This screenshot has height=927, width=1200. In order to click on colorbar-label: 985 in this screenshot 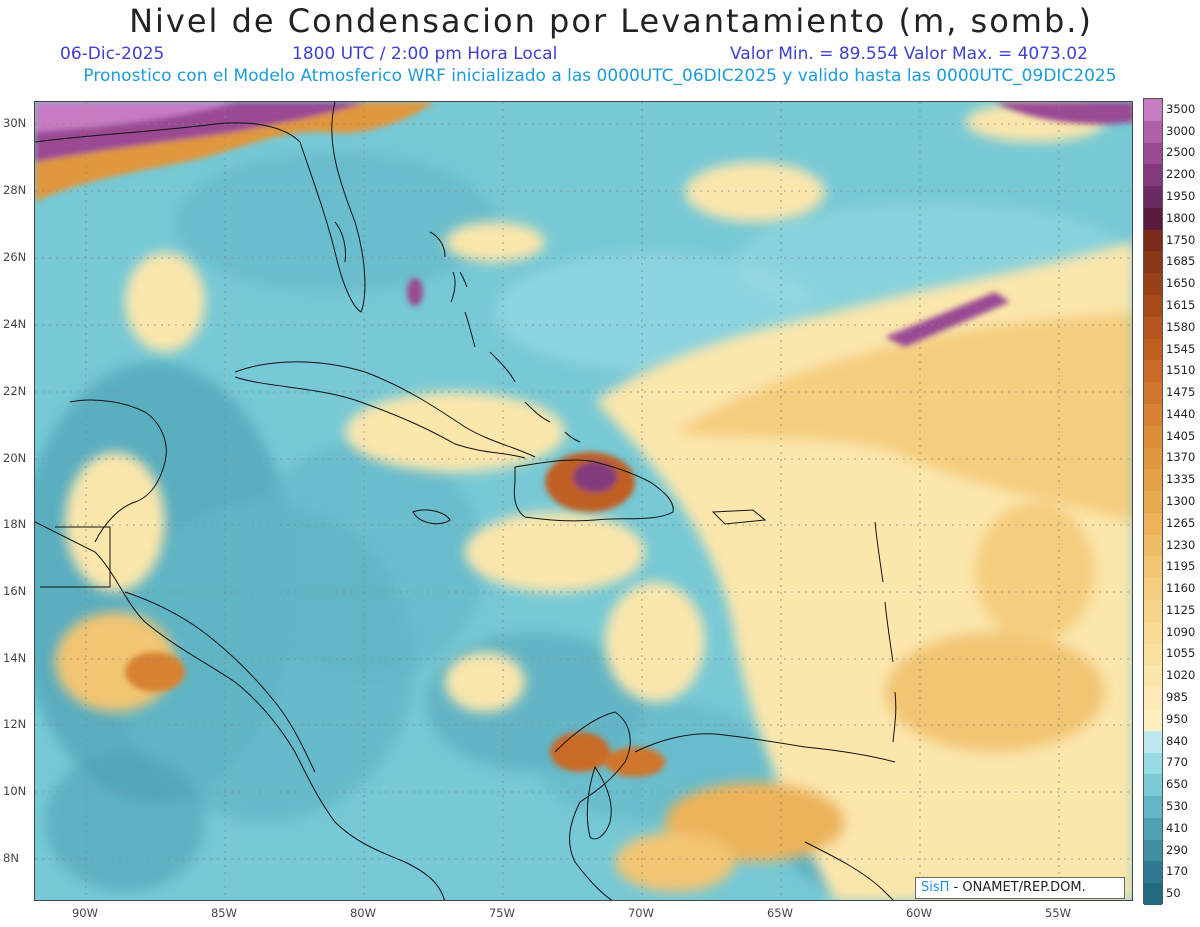, I will do `click(1177, 697)`.